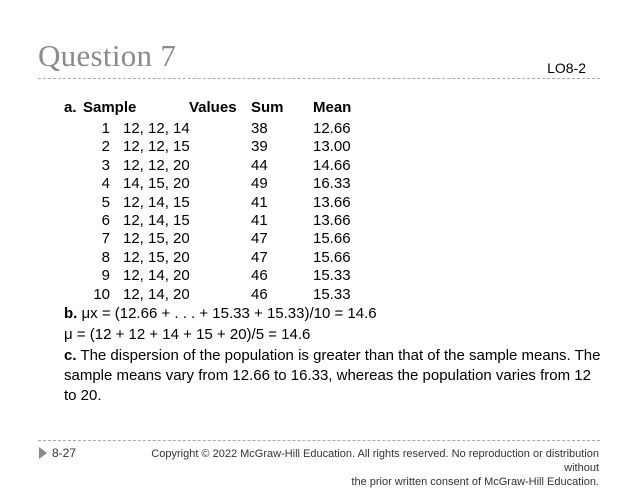 This screenshot has height=489, width=638. I want to click on col-header-mean: Mean, so click(332, 107).